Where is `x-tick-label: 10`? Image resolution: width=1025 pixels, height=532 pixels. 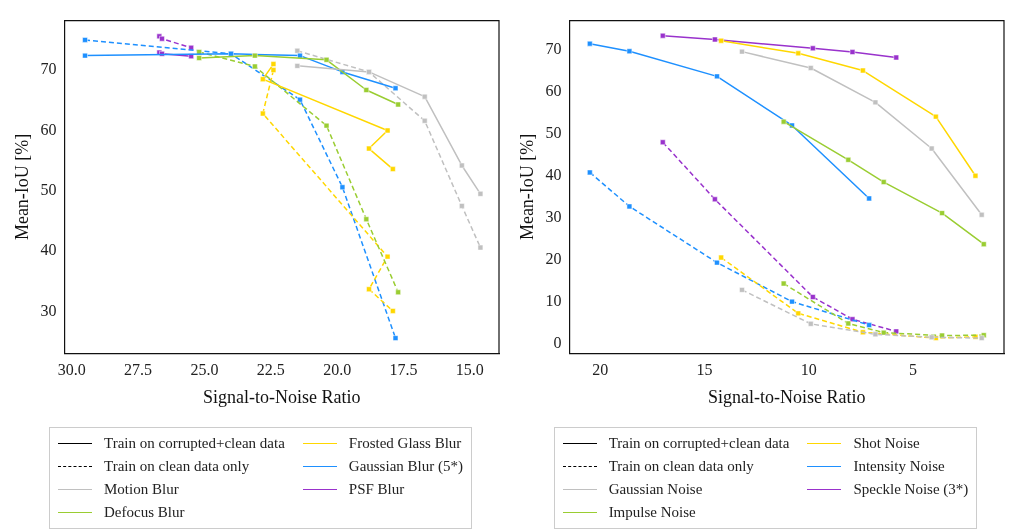
x-tick-label: 10 is located at coordinates (808, 369).